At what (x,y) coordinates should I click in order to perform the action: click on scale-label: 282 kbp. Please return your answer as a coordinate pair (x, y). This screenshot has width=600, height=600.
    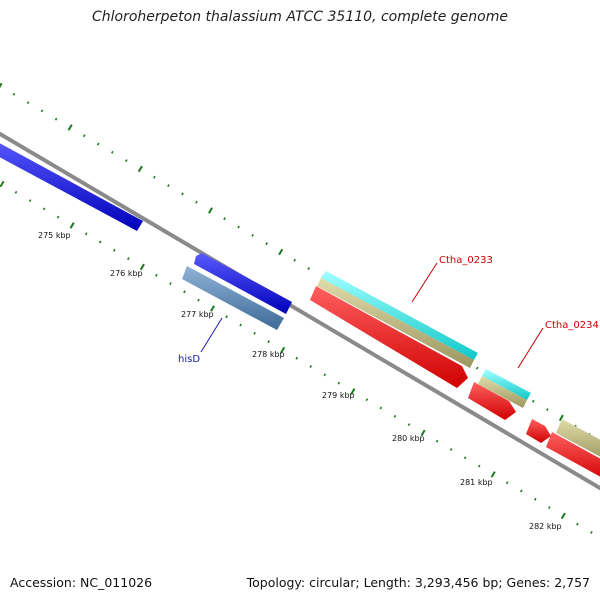
    Looking at the image, I should click on (545, 526).